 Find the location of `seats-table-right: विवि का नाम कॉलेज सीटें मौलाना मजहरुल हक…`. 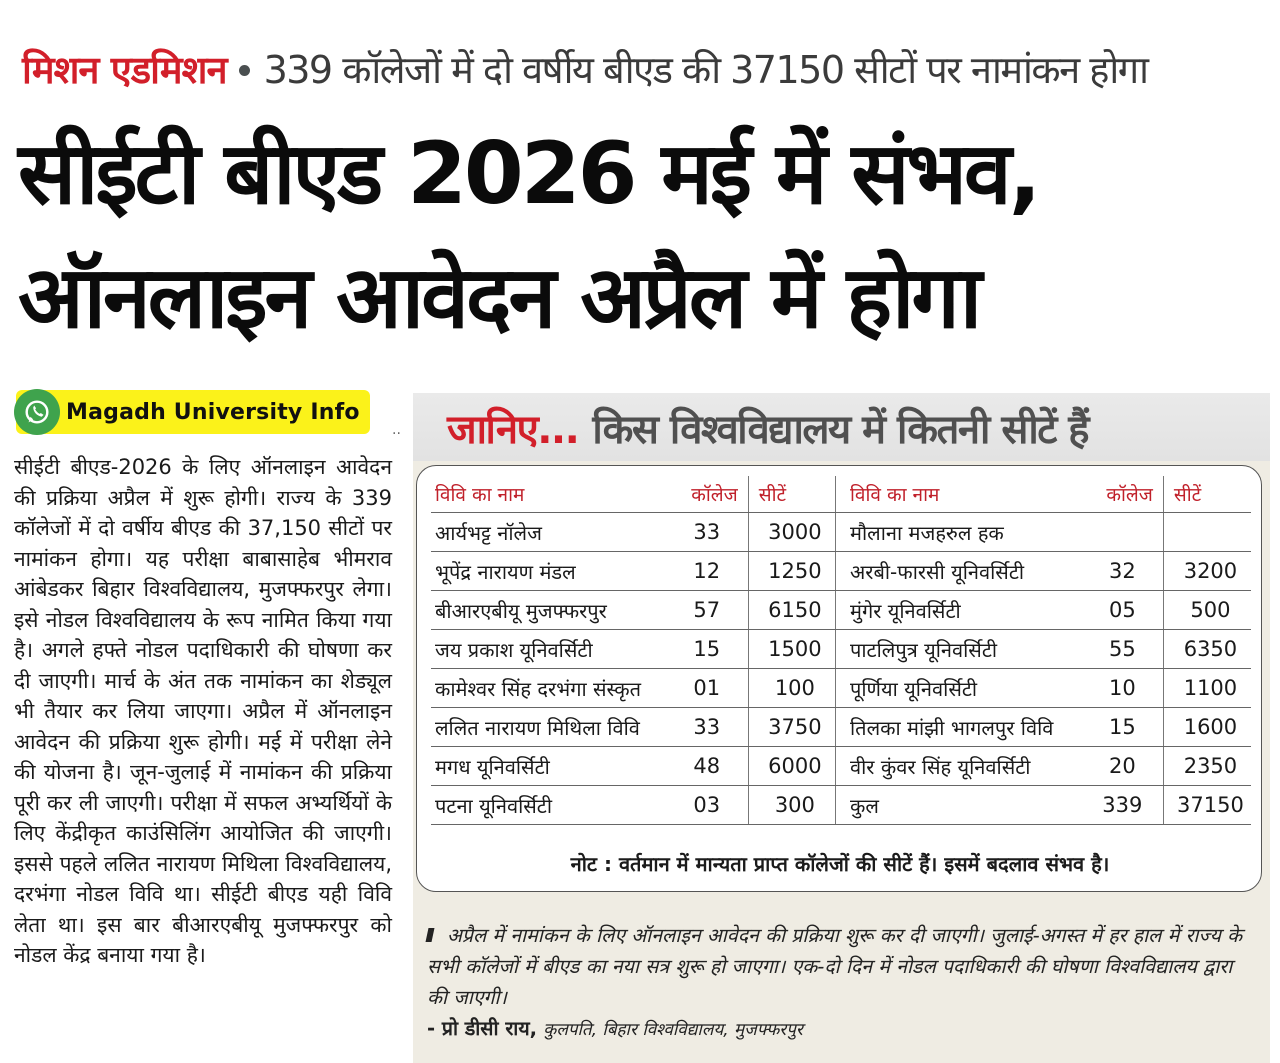

seats-table-right: विवि का नाम कॉलेज सीटें मौलाना मजहरुल हक… is located at coordinates (1043, 650).